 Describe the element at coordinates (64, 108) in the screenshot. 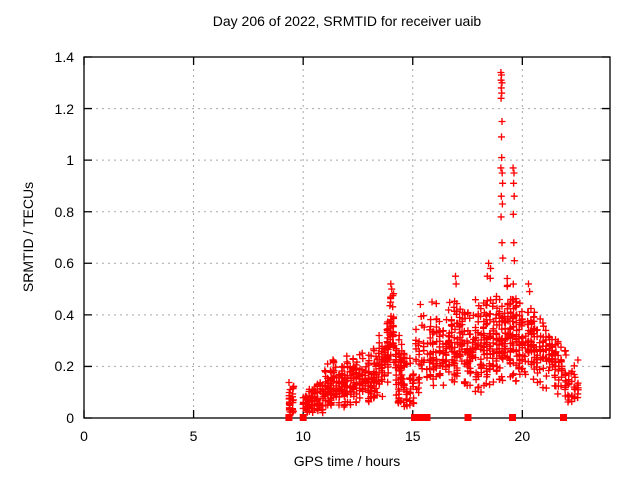

I see `y-tick-label: 1.2` at that location.